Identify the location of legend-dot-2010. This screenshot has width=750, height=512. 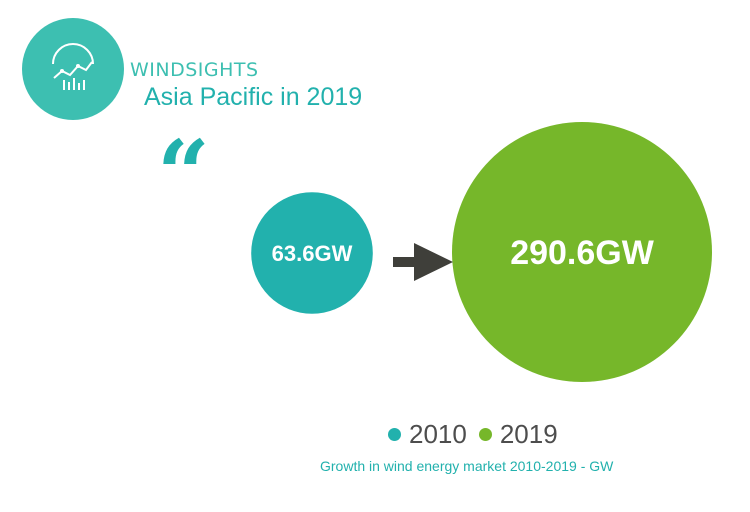
(394, 434).